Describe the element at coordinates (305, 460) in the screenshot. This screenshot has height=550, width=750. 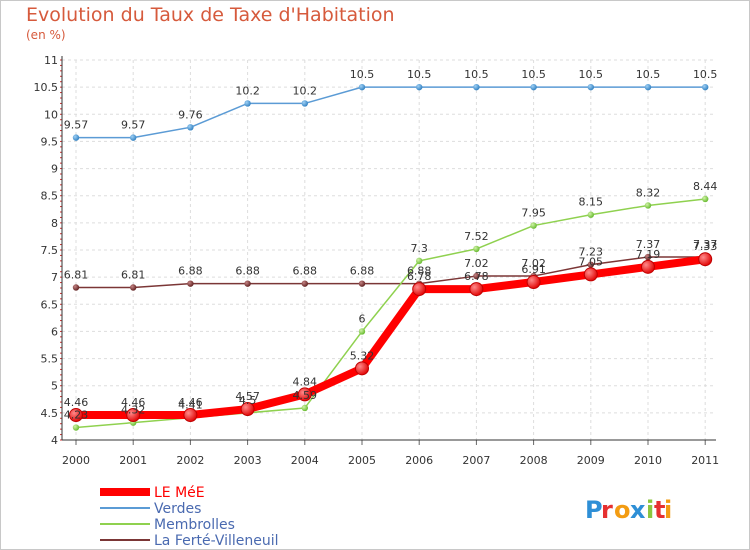
I see `x-tick-label: 2004` at that location.